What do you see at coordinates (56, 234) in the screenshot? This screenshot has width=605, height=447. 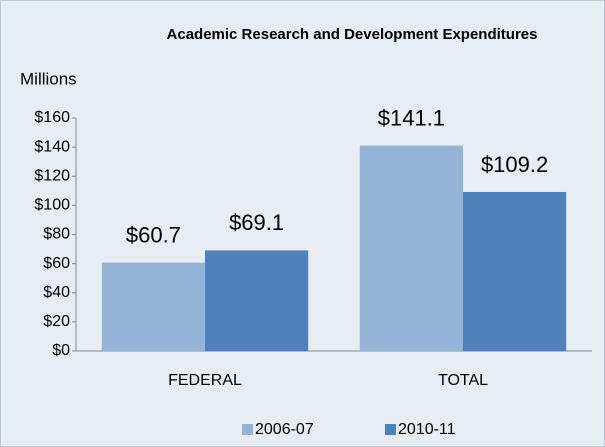 I see `y-tick-label: $80` at bounding box center [56, 234].